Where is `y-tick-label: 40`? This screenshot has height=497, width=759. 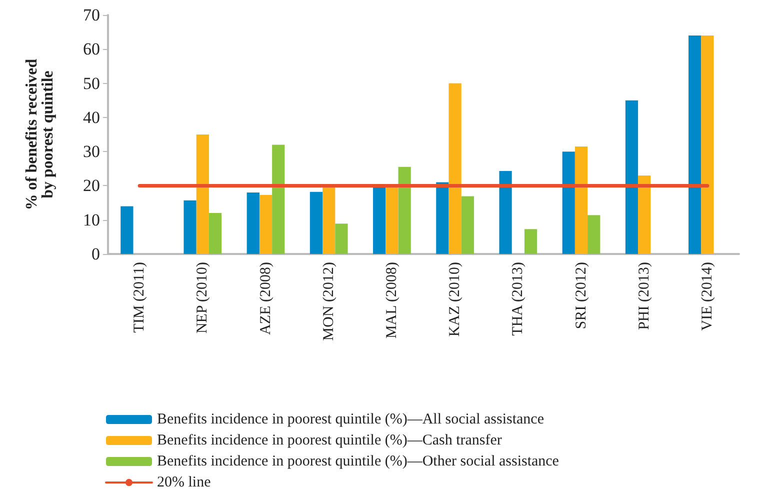
y-tick-label: 40 is located at coordinates (91, 117).